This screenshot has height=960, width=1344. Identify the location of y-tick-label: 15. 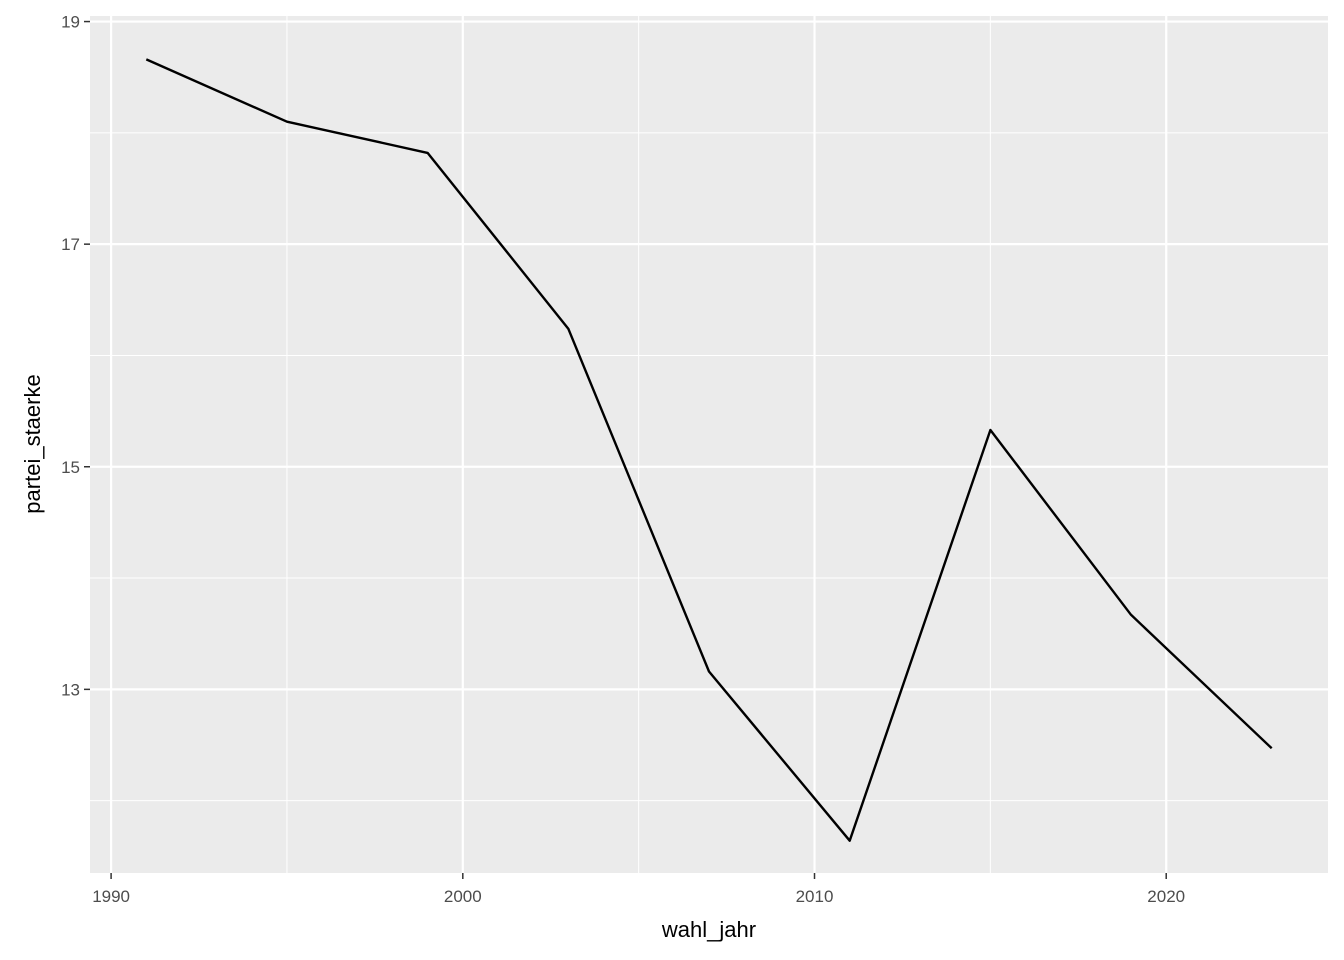
(70, 467).